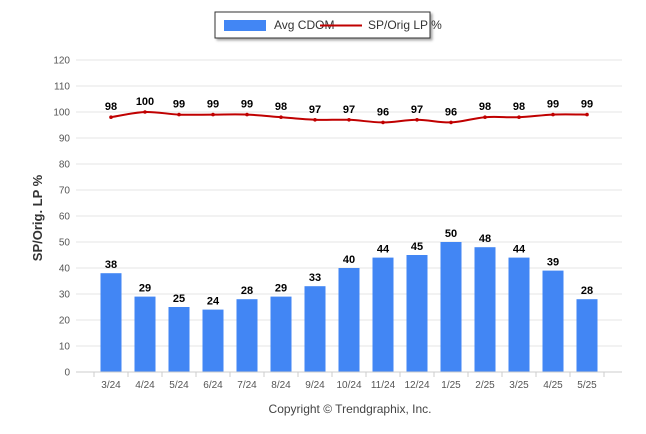  I want to click on x-tick-label: 12/24, so click(416, 385).